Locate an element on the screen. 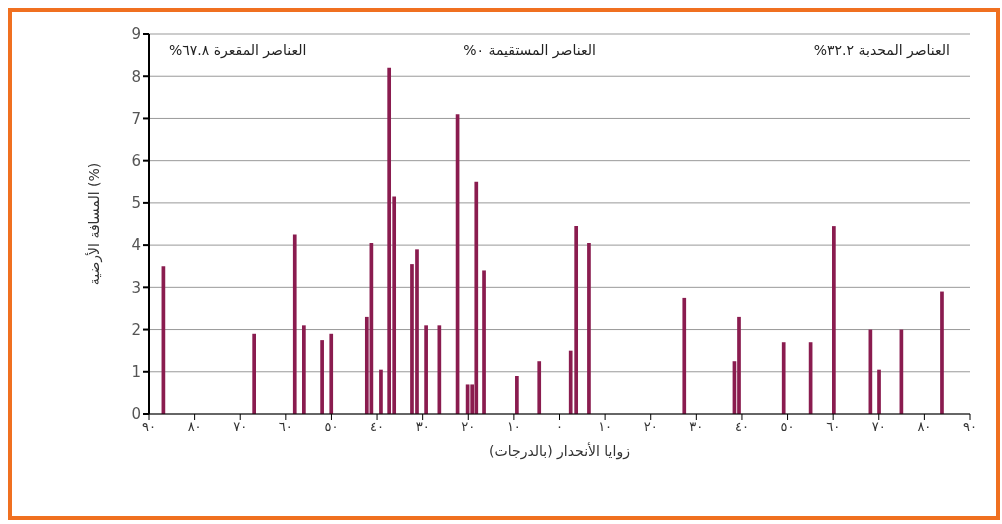 Image resolution: width=1002 pixels, height=524 pixels. x-axis-title: زوايا الأنحدار (بالدرجات) is located at coordinates (559, 451).